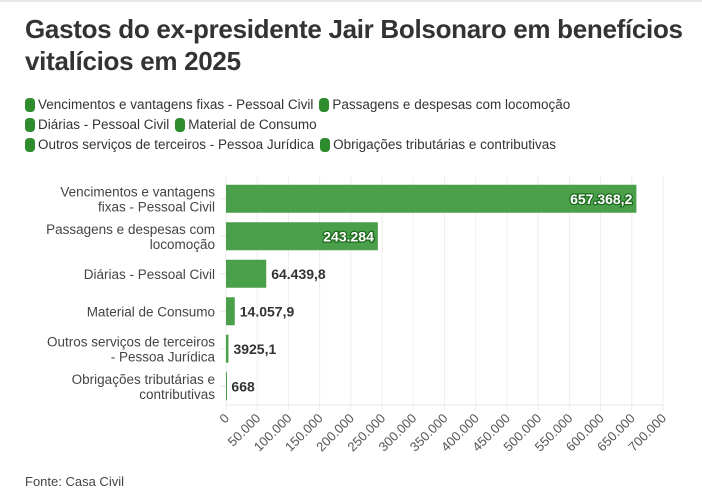 Image resolution: width=702 pixels, height=501 pixels. I want to click on legend-label: Material de Consumo, so click(252, 124).